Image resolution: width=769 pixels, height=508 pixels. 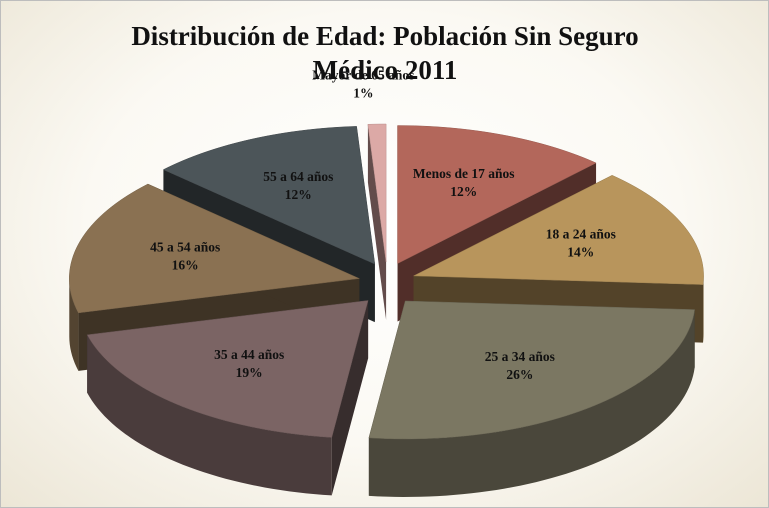 I want to click on slice-label: 55 a 64 años, so click(x=298, y=176).